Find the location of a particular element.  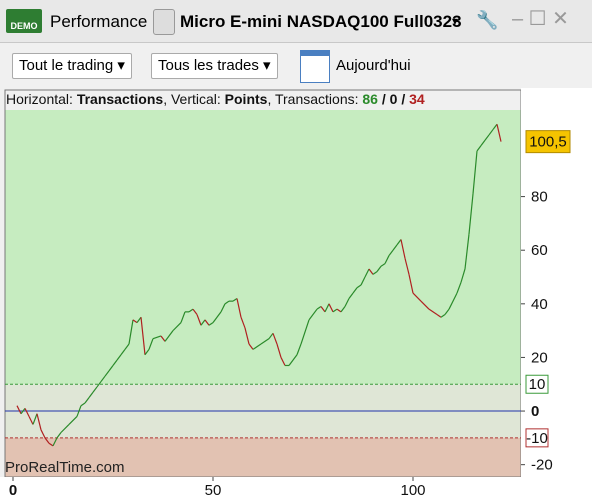

info-value: Points is located at coordinates (246, 99).